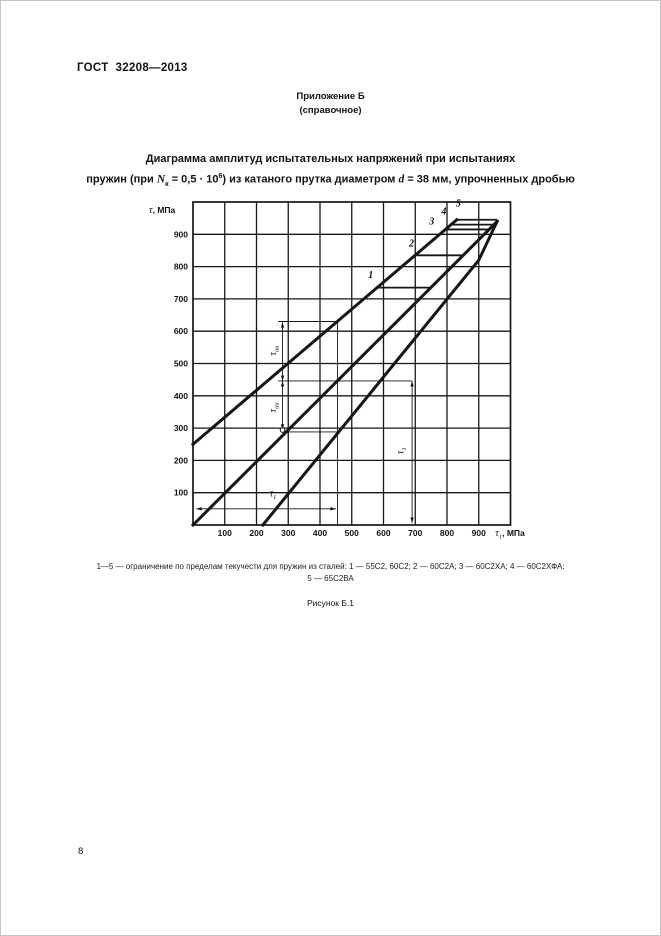 The height and width of the screenshot is (936, 661). Describe the element at coordinates (162, 210) in the screenshot. I see `svg-text: τ, МПа` at that location.